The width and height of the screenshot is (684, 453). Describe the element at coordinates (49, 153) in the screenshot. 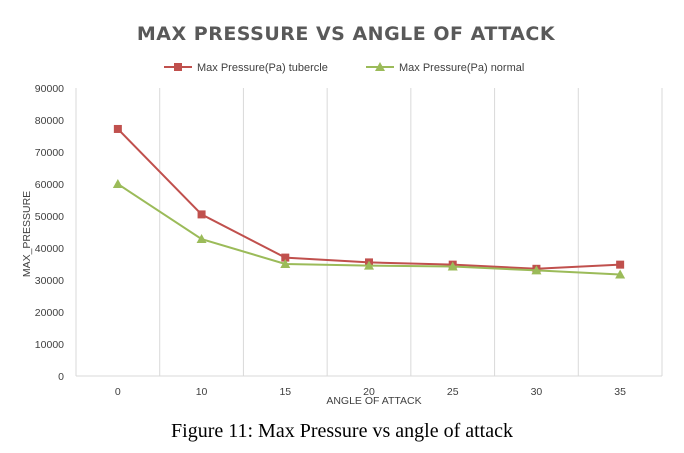

I see `y-tick-label: 70000` at that location.